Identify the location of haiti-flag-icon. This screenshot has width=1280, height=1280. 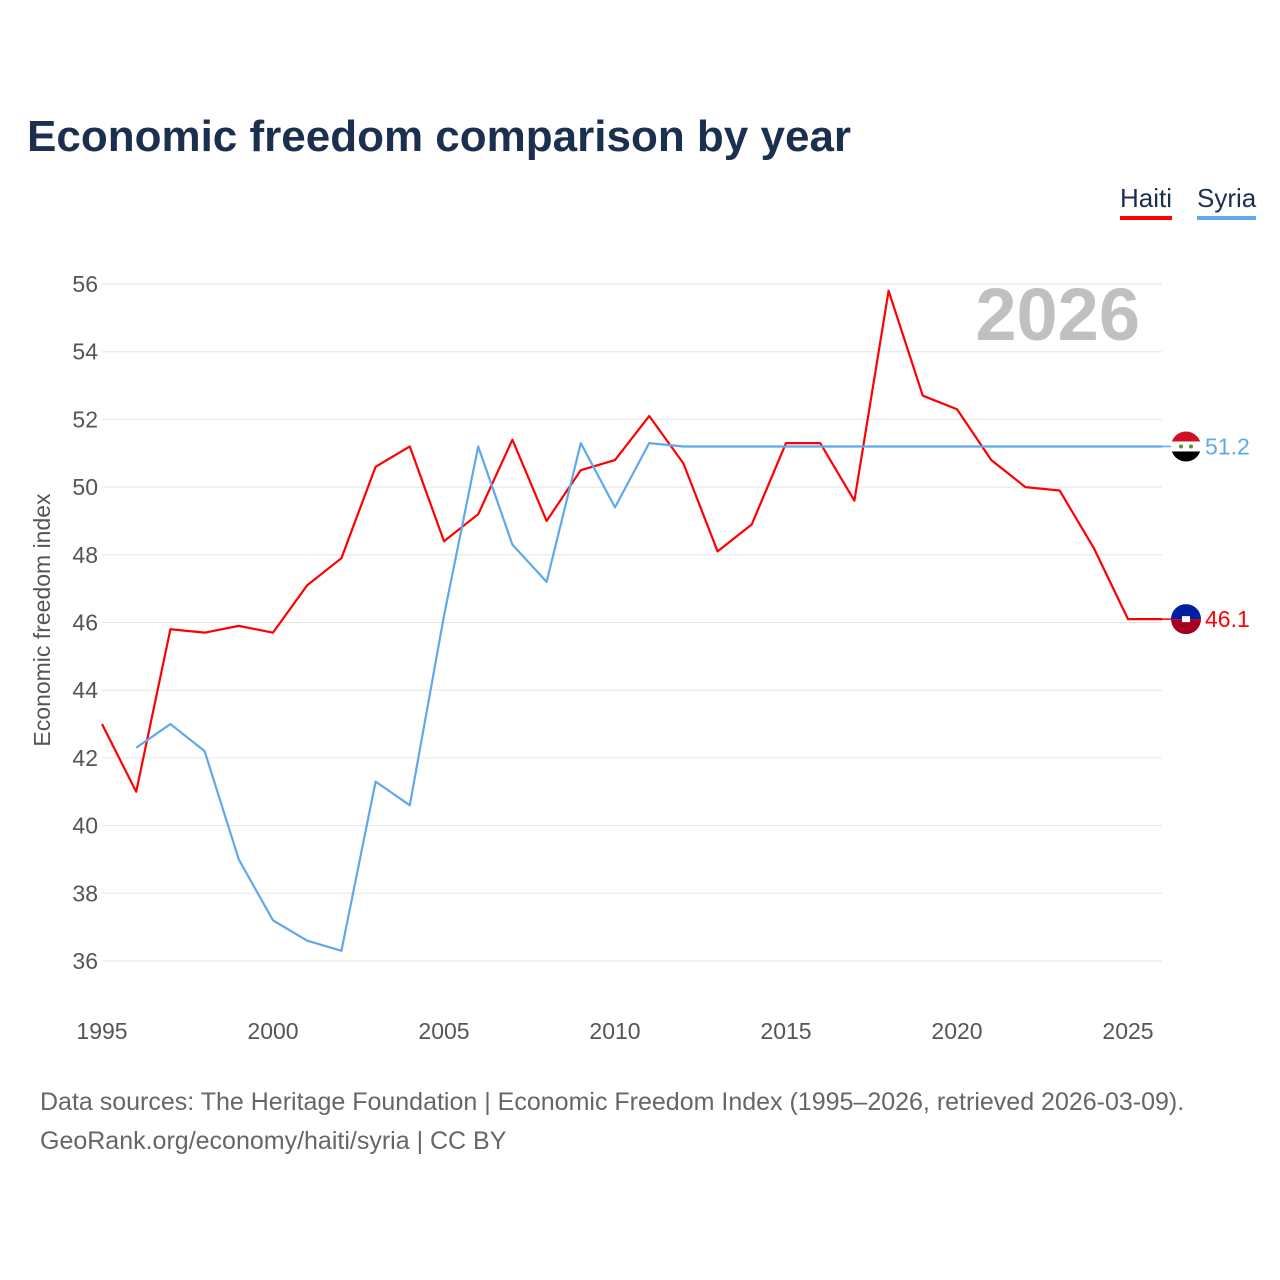
(1186, 619).